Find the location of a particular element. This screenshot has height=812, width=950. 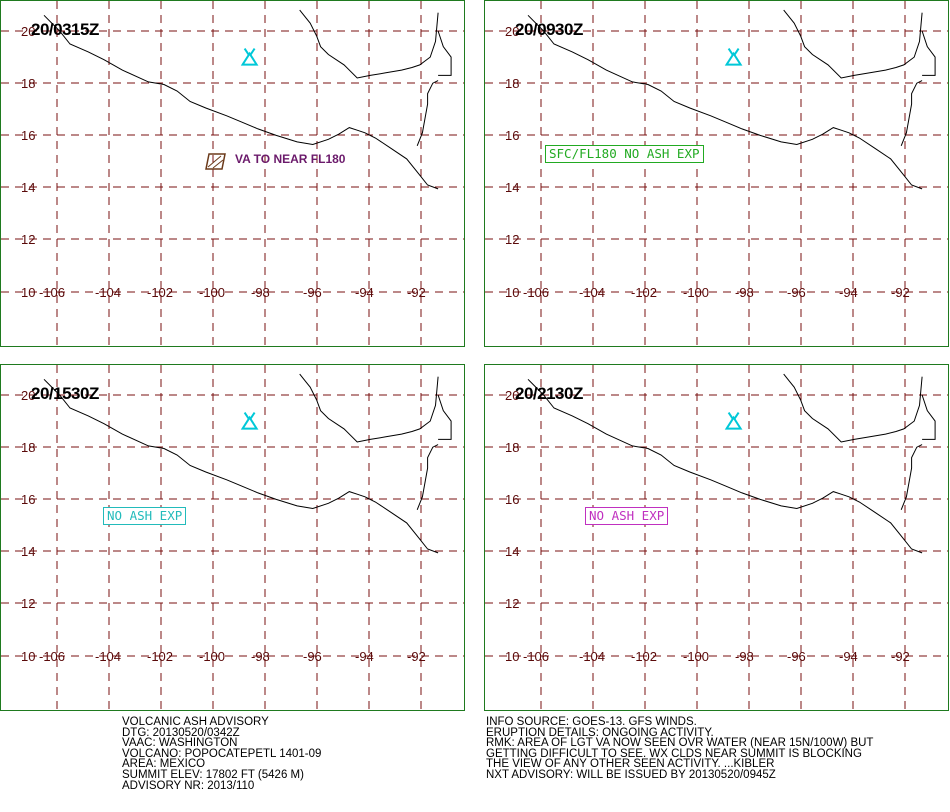

ash-area-polygon is located at coordinates (215, 161).